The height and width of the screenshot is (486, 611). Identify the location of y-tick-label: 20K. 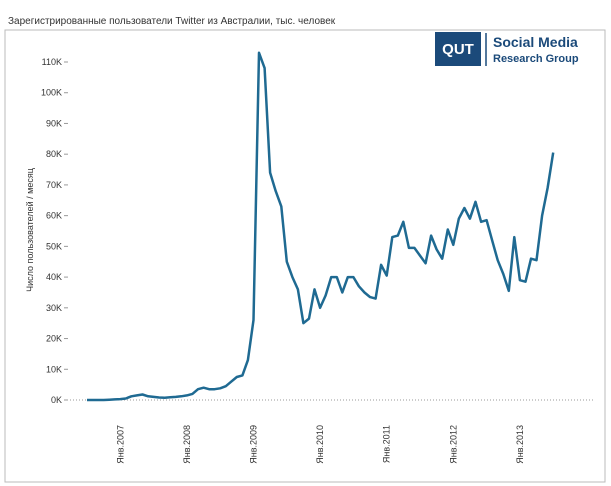
(54, 339).